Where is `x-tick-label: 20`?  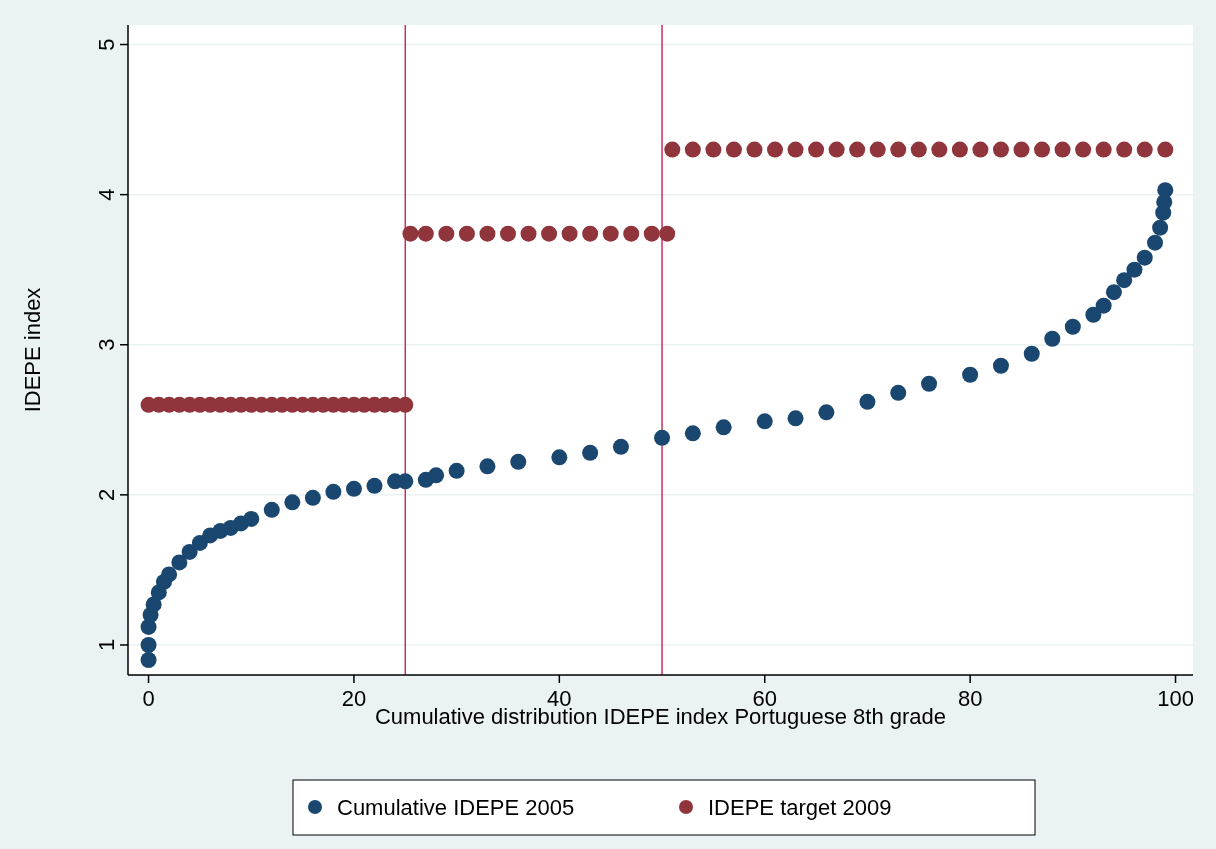 x-tick-label: 20 is located at coordinates (354, 698).